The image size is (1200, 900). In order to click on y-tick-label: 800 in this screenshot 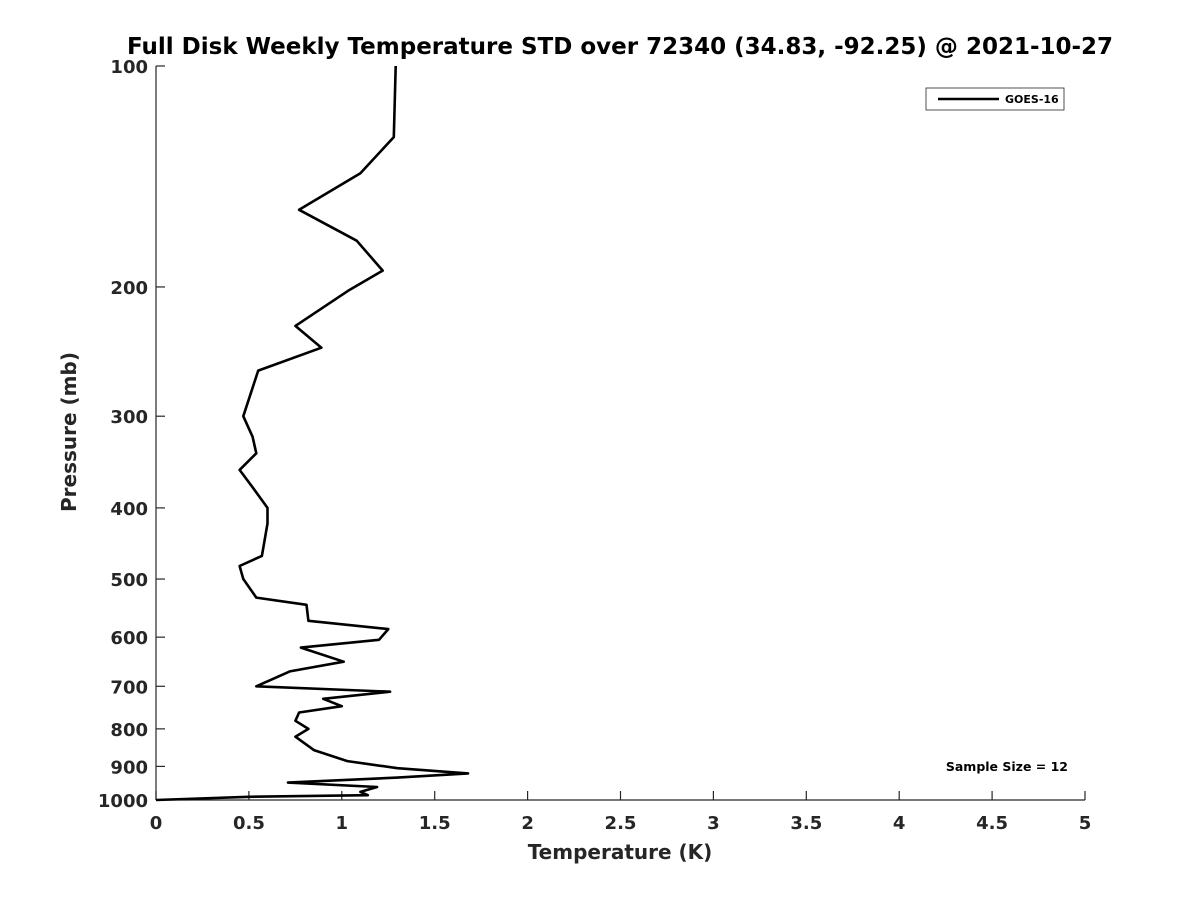, I will do `click(129, 730)`.